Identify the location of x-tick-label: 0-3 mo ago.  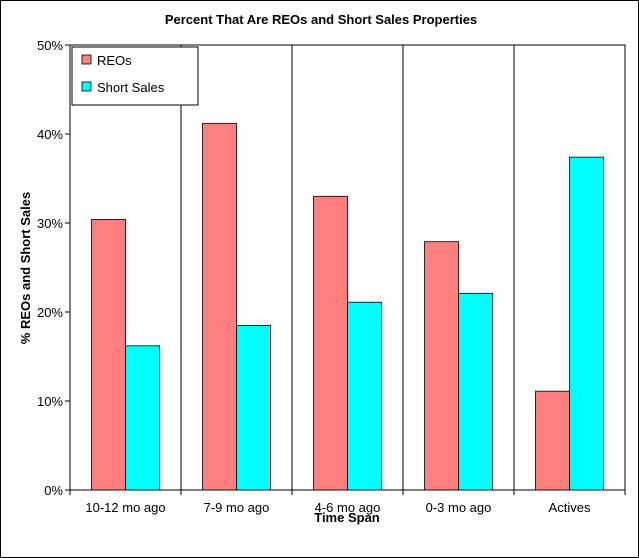
(459, 507).